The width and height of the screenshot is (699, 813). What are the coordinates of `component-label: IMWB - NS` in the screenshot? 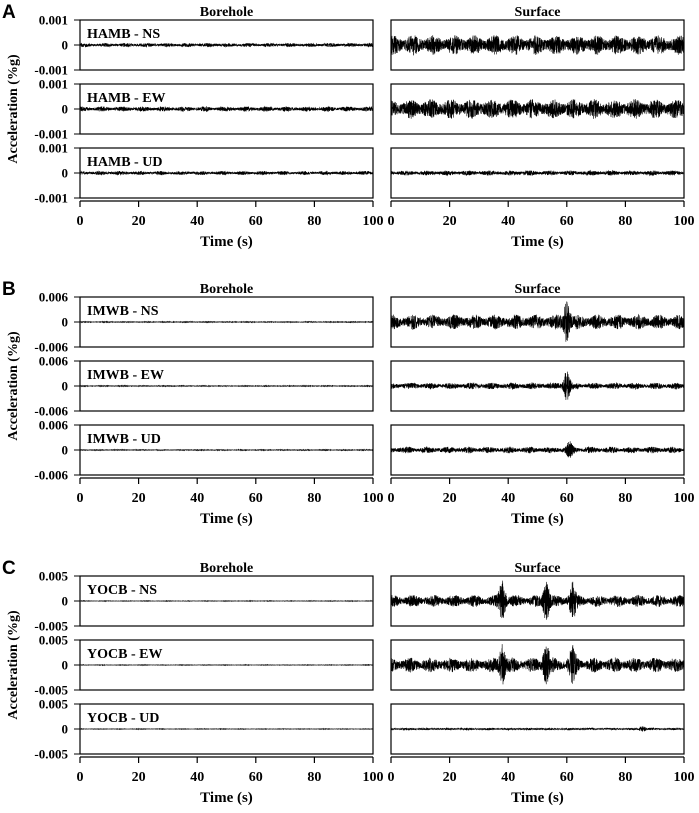 It's located at (123, 311).